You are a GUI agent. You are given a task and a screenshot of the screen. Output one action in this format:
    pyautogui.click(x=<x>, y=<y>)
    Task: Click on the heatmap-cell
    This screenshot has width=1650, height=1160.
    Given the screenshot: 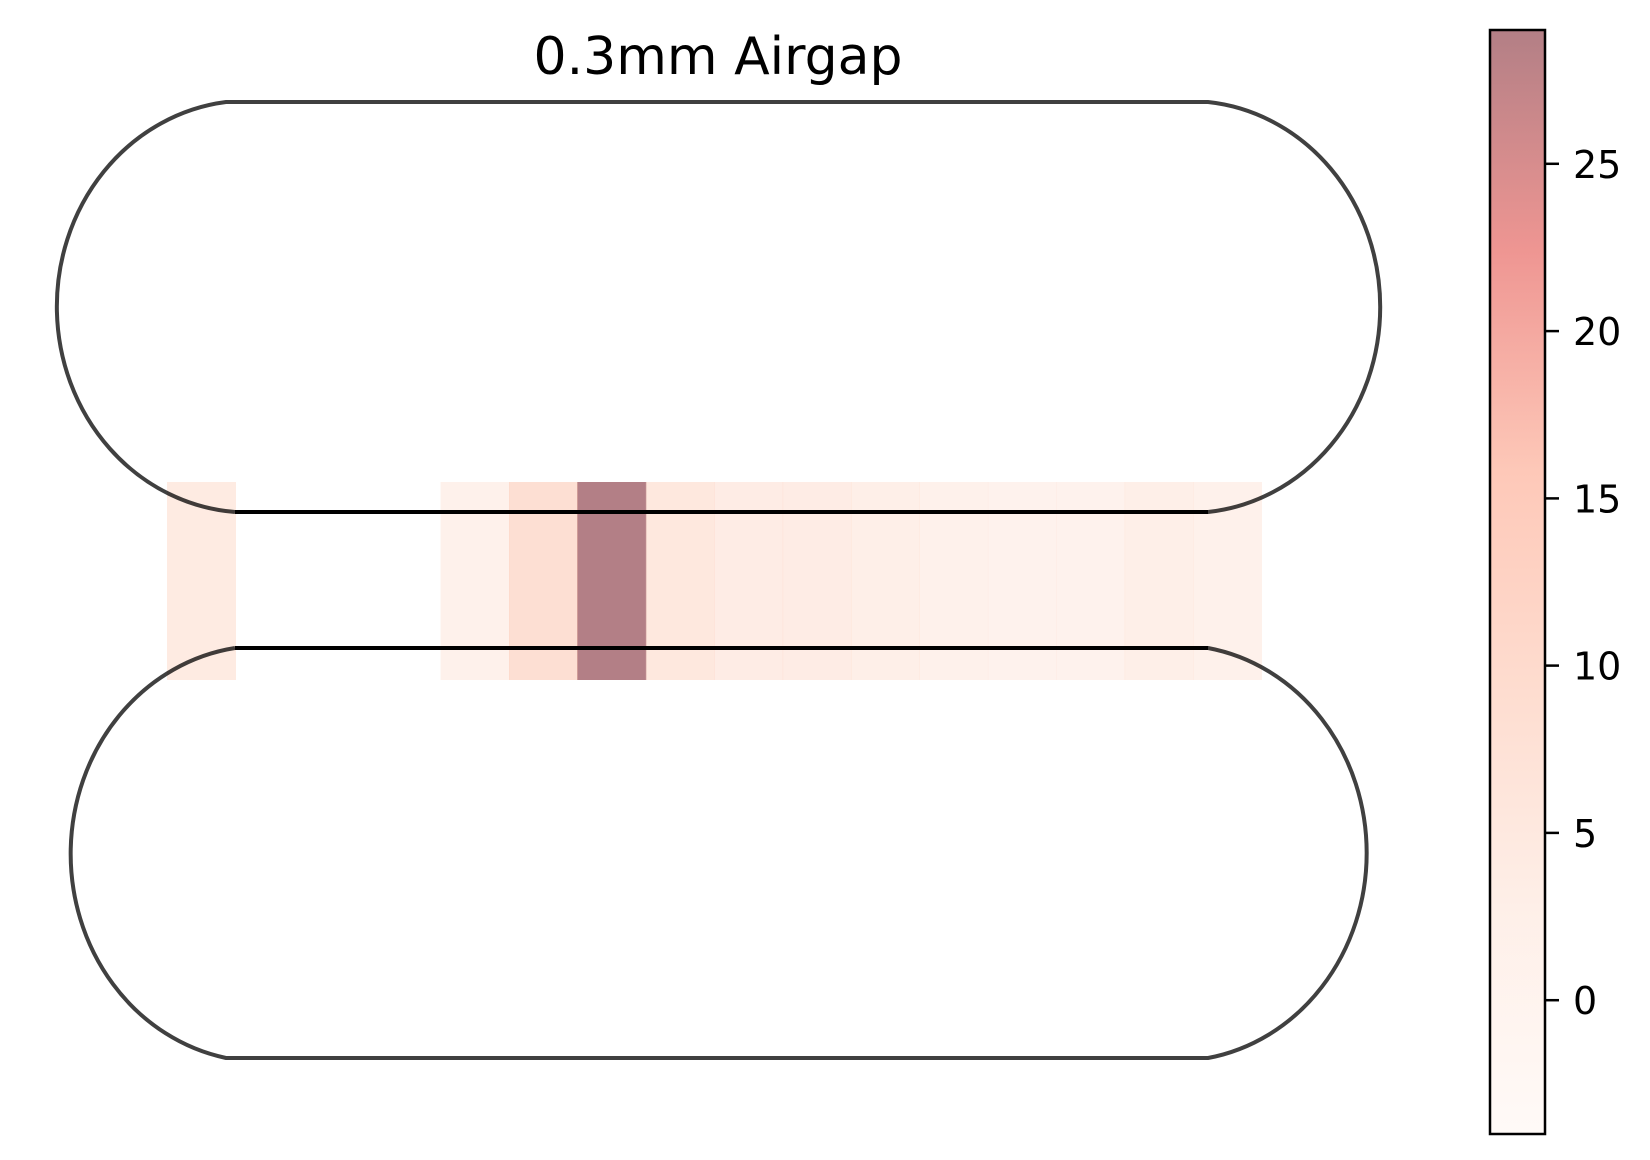 What is the action you would take?
    pyautogui.click(x=201, y=581)
    